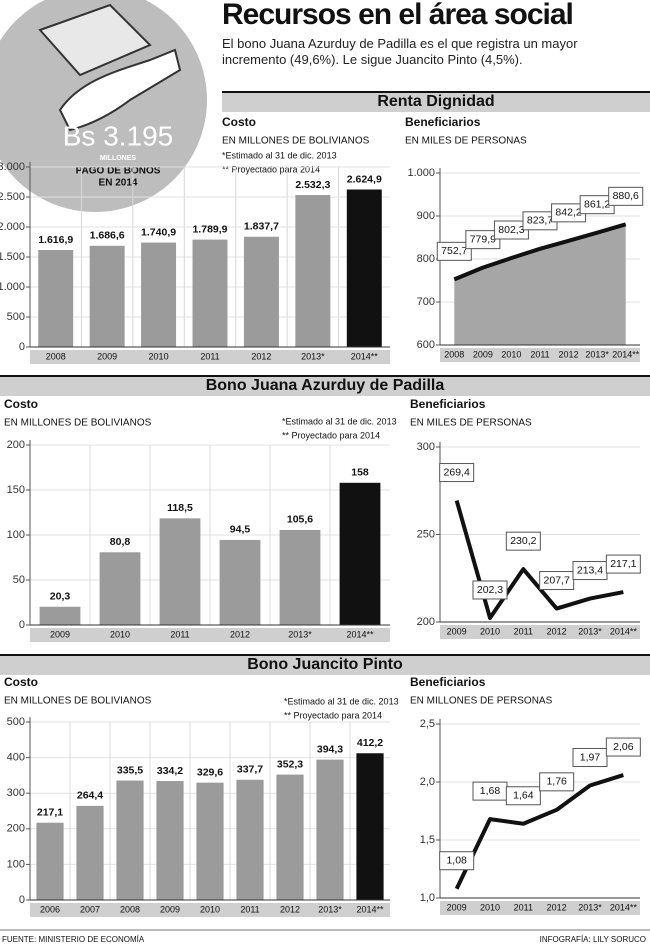 The image size is (650, 945). I want to click on value-label: 2,06, so click(623, 747).